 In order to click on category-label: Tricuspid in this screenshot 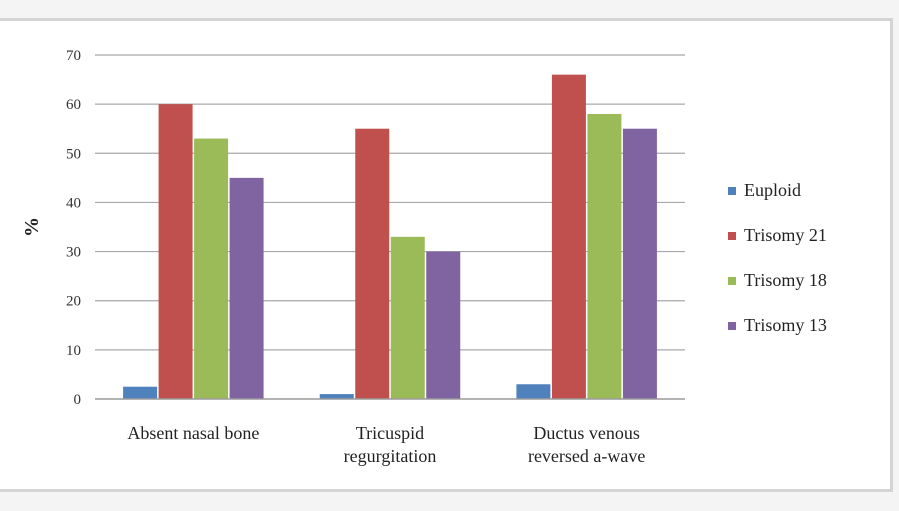, I will do `click(390, 433)`.